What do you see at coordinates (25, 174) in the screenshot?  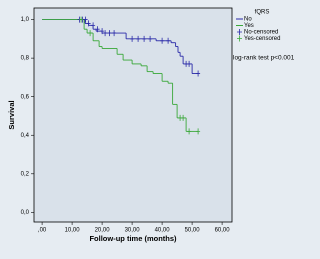 I see `y-tick-label: 0,2` at bounding box center [25, 174].